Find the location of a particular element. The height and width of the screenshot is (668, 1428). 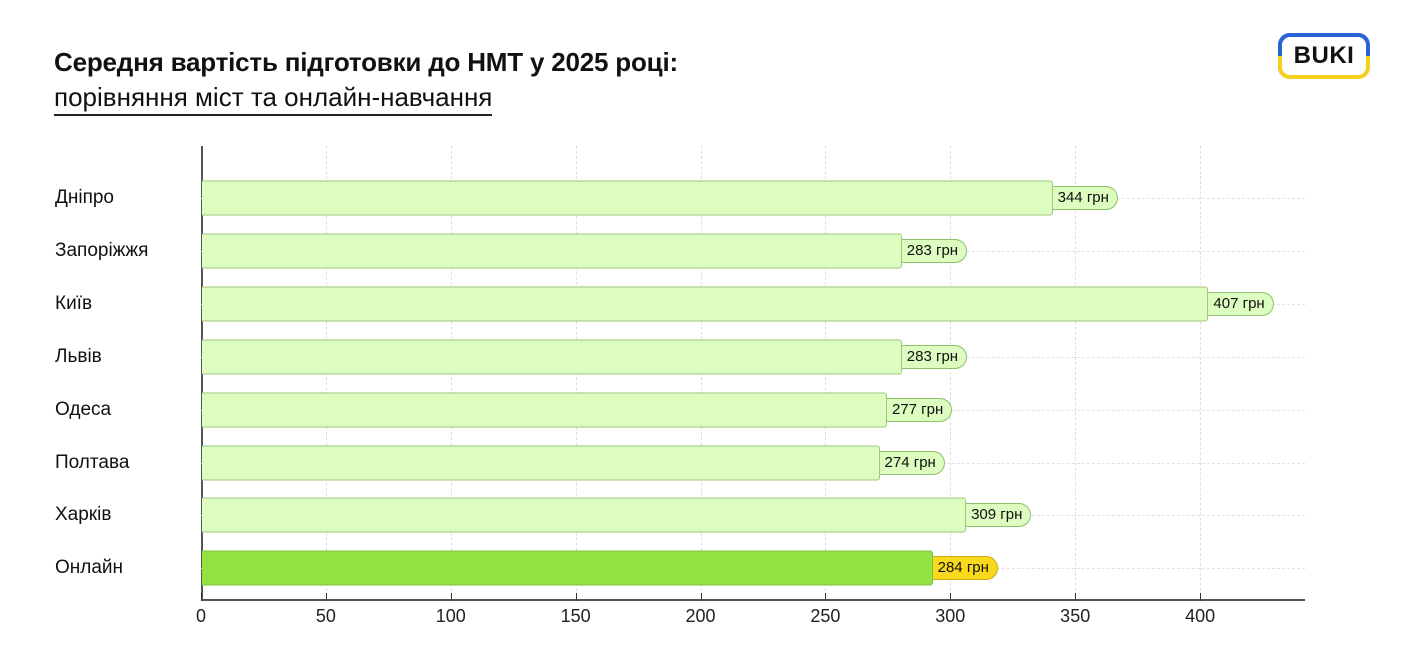

x-tick-label: 400 is located at coordinates (1200, 616).